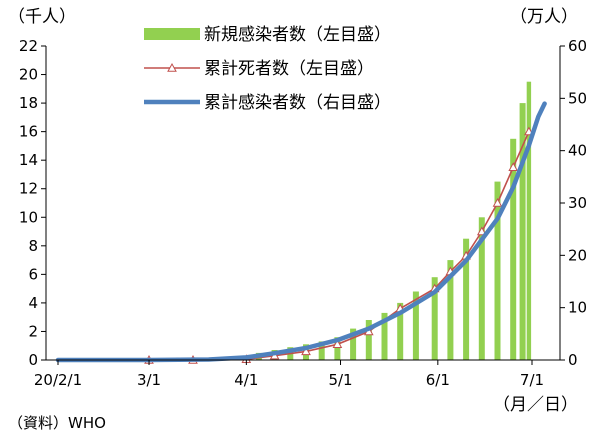 Image resolution: width=604 pixels, height=436 pixels. Describe the element at coordinates (577, 203) in the screenshot. I see `right-axis-tick-label: 30` at that location.